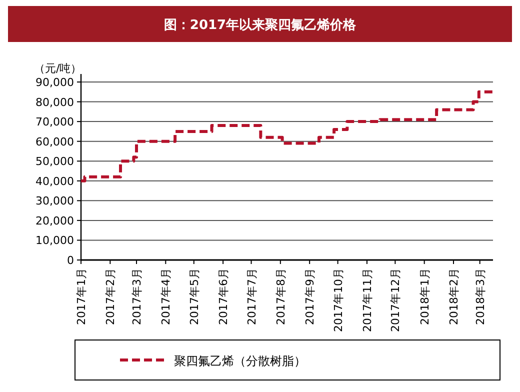 The height and width of the screenshot is (392, 520). What do you see at coordinates (425, 296) in the screenshot?
I see `x-tick-label: 2018年1月` at bounding box center [425, 296].